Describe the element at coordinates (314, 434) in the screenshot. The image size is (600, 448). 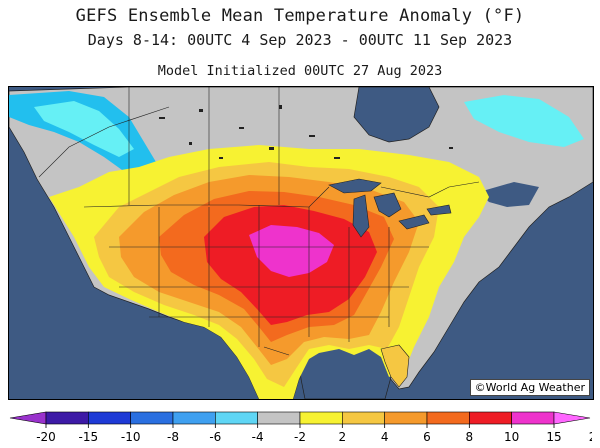
I see `legend-ticks: -20 -15 -10 -8 -6 -4 -2 2 4 6 8 10 15 20` at that location.